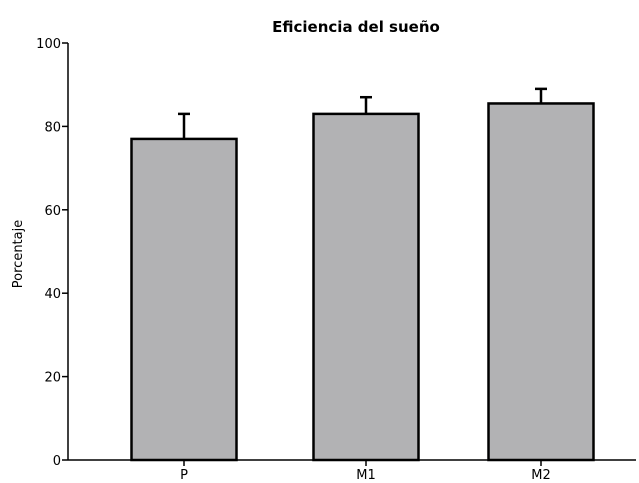  Describe the element at coordinates (541, 475) in the screenshot. I see `x-tick-label: M2` at that location.